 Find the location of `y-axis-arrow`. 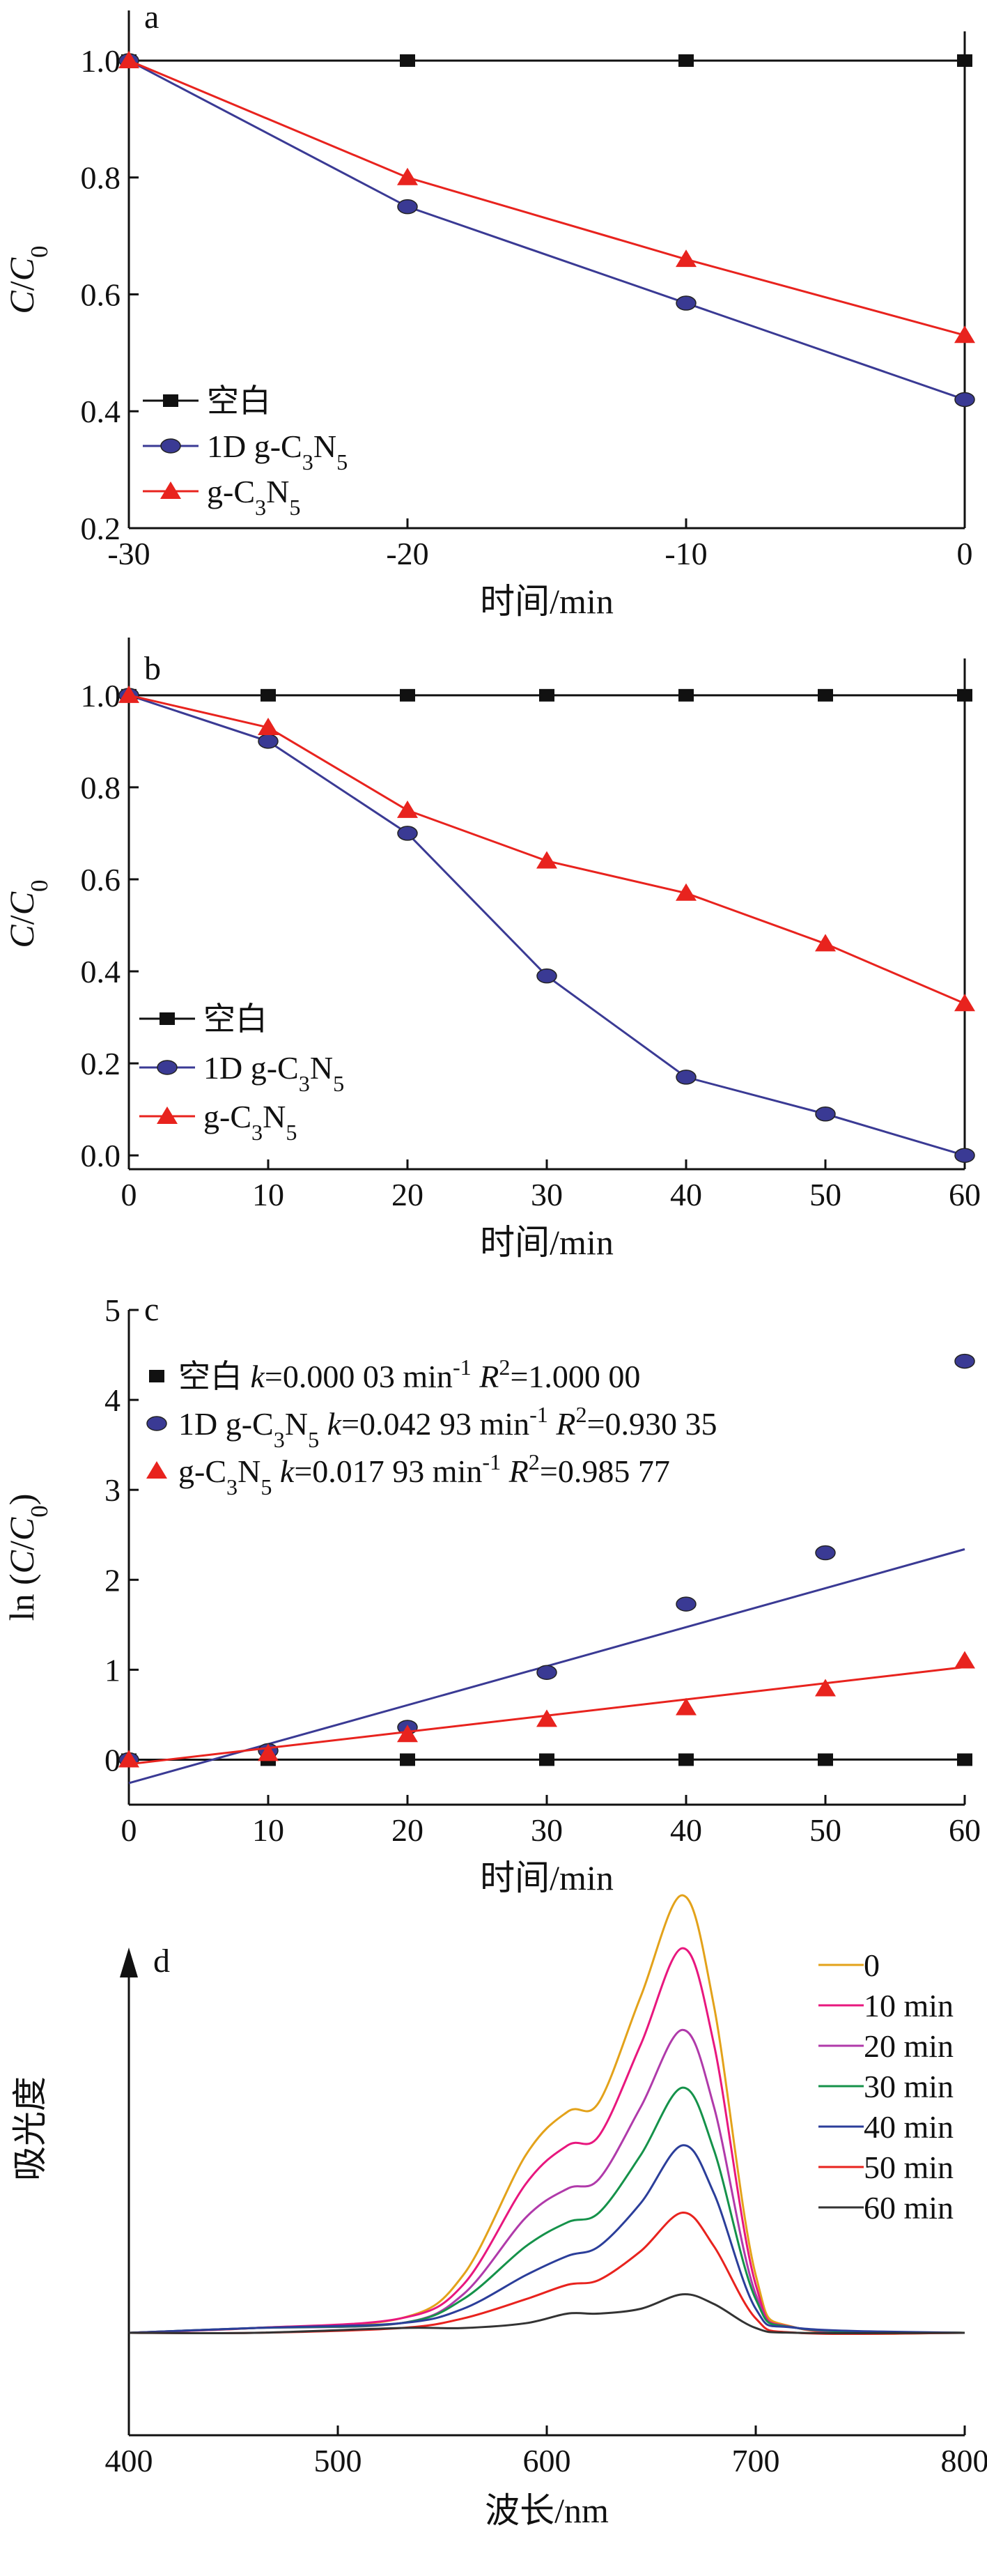

y-axis-arrow is located at coordinates (129, 1962).